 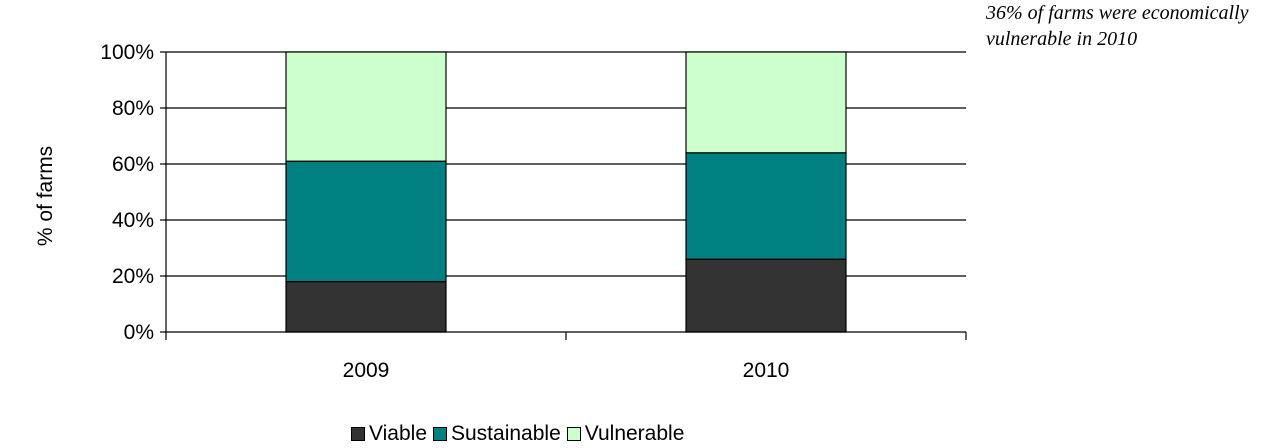 What do you see at coordinates (634, 433) in the screenshot?
I see `legend-label: Vulnerable` at bounding box center [634, 433].